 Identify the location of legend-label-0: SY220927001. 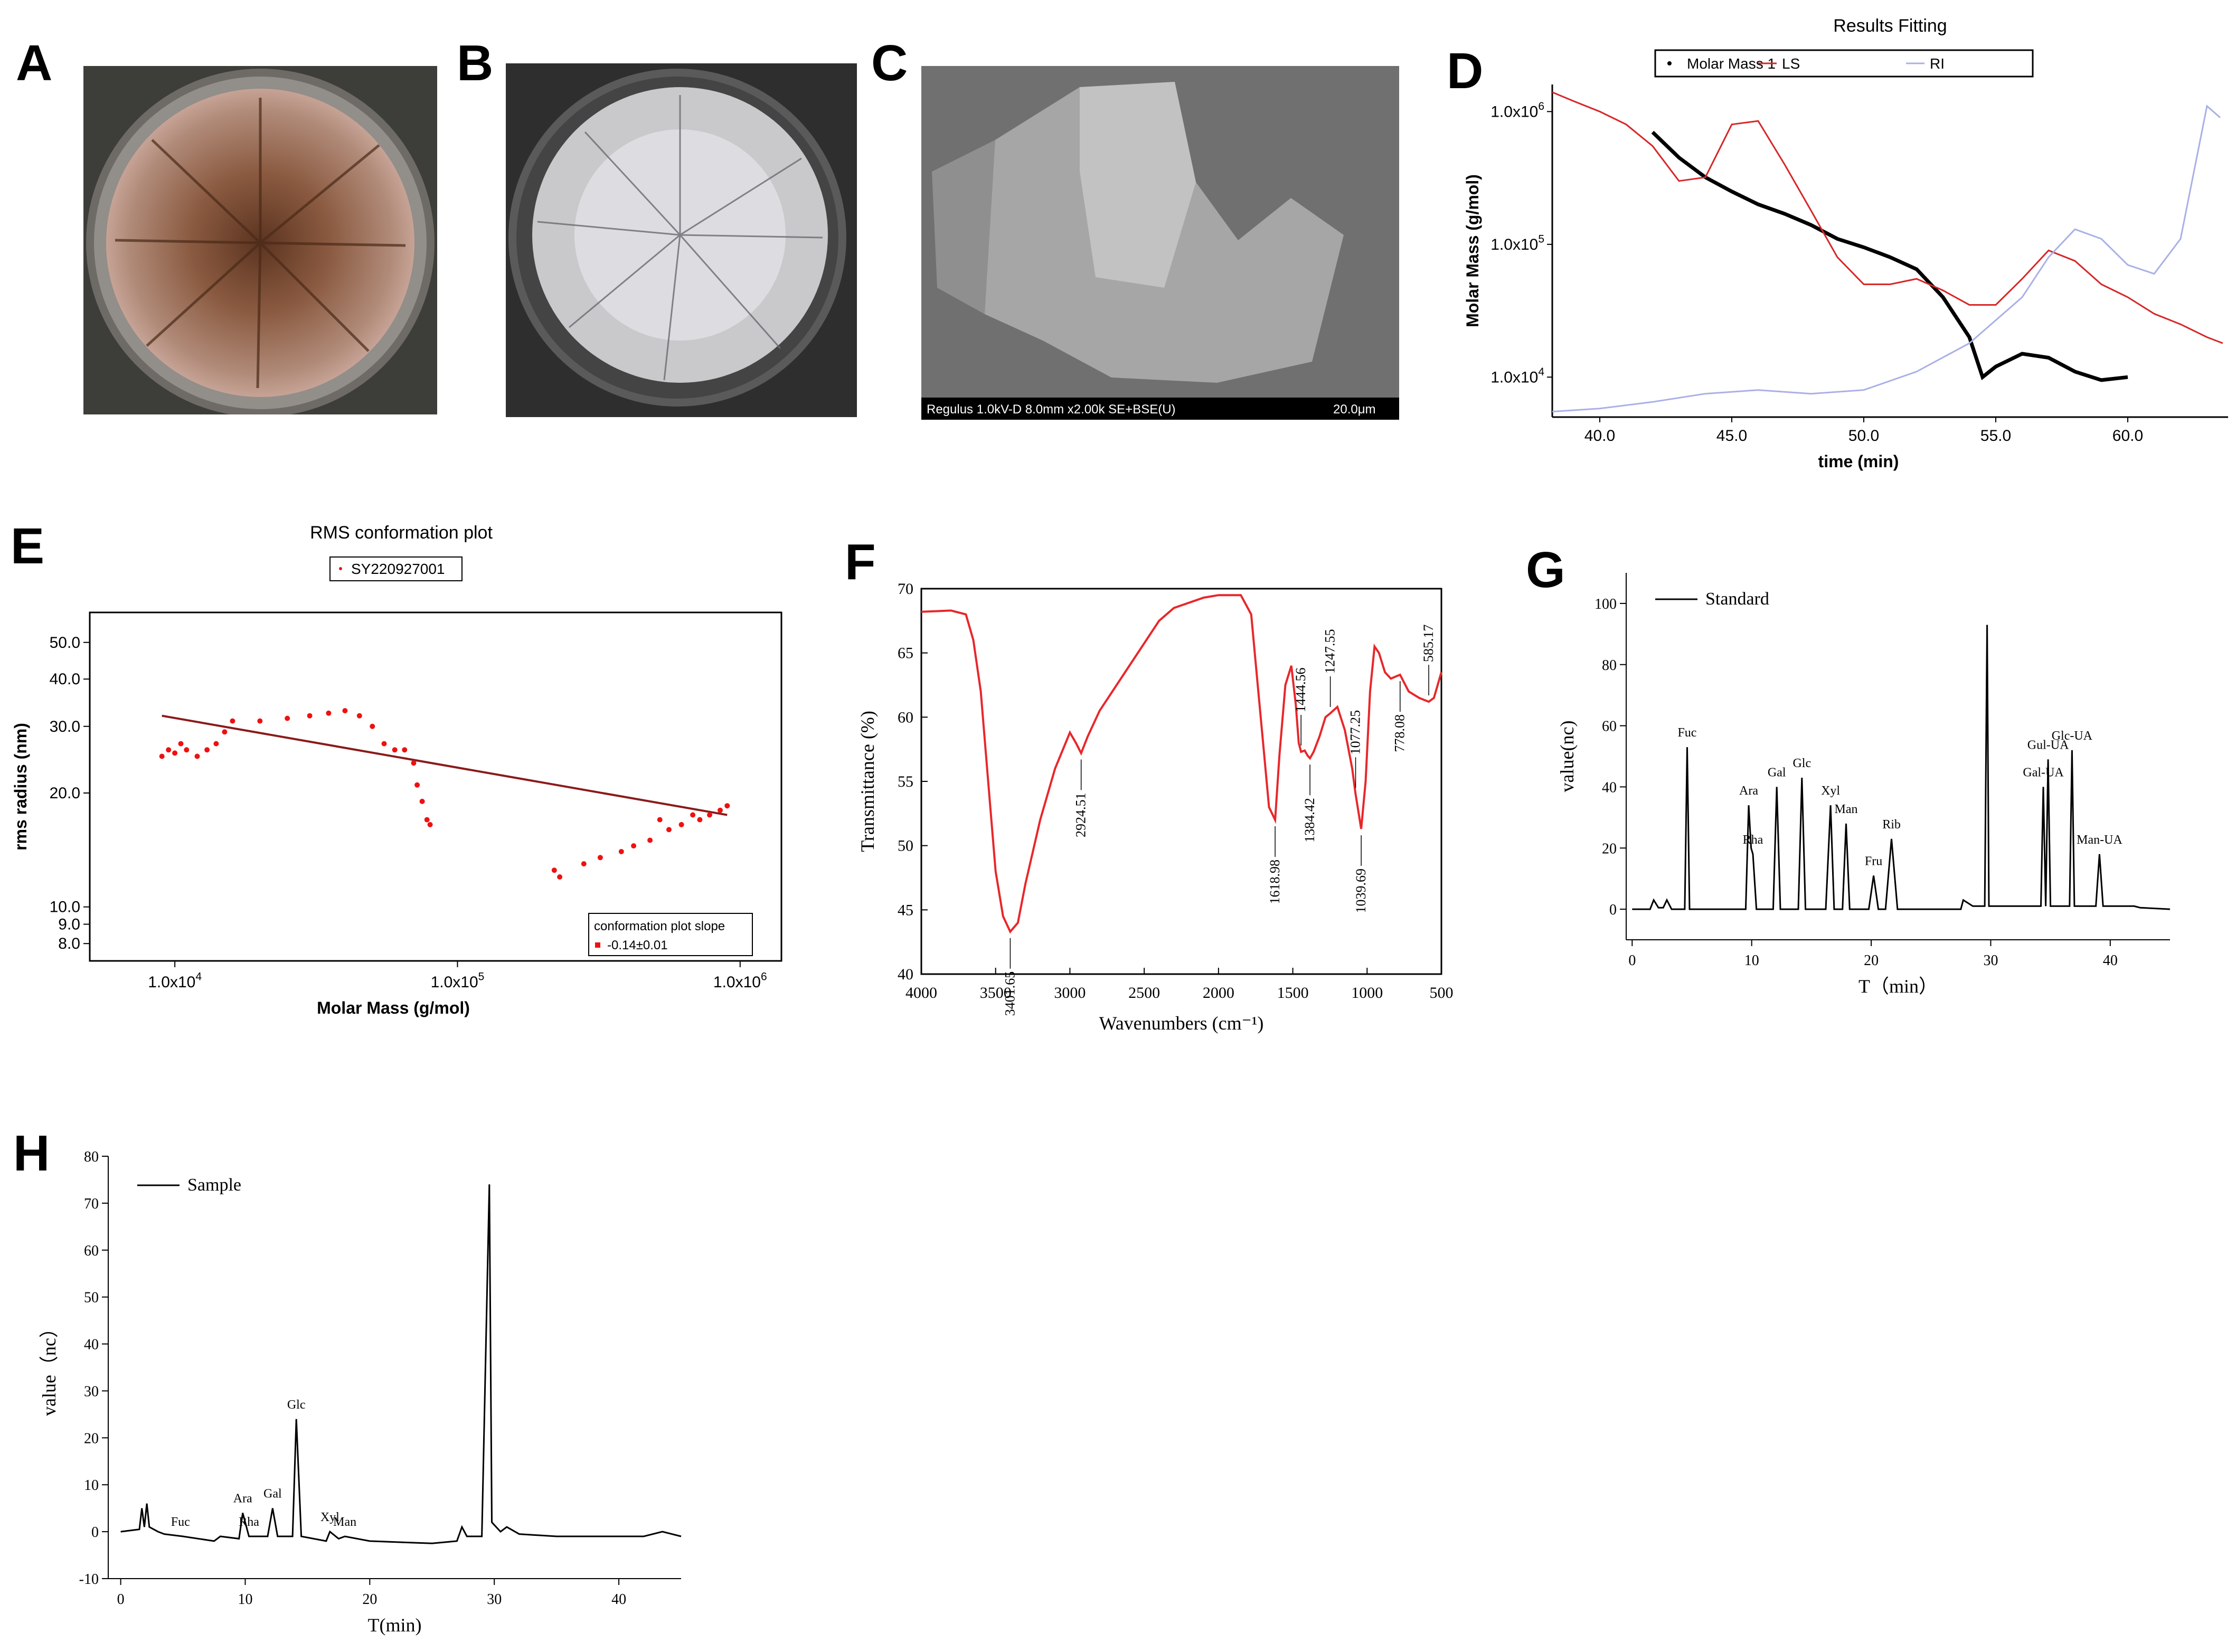
(398, 569).